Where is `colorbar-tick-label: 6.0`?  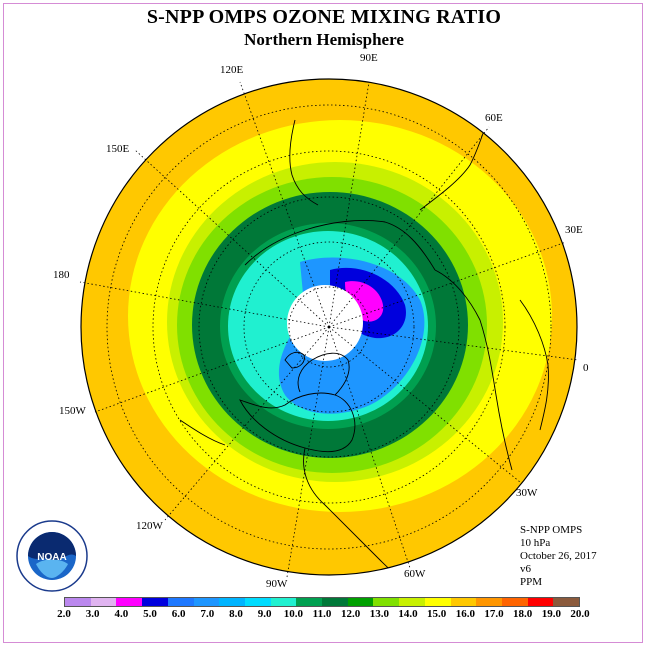 colorbar-tick-label: 6.0 is located at coordinates (178, 614).